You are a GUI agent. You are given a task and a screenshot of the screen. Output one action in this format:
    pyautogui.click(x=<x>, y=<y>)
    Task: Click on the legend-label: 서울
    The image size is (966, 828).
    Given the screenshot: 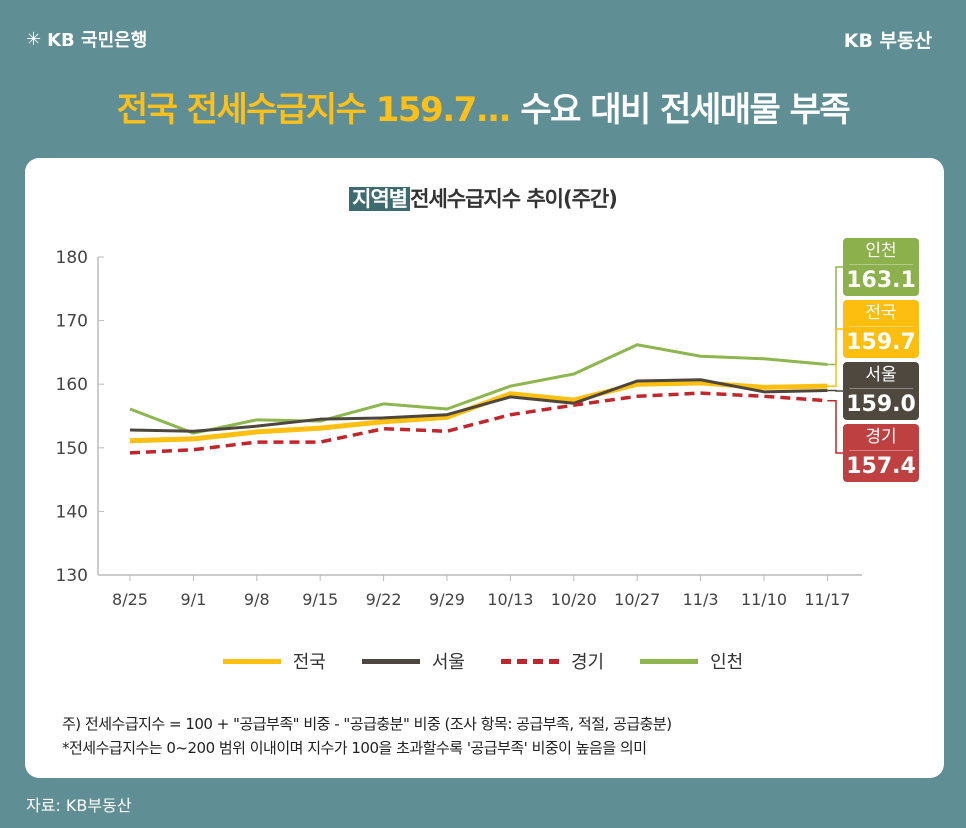 What is the action you would take?
    pyautogui.click(x=448, y=662)
    